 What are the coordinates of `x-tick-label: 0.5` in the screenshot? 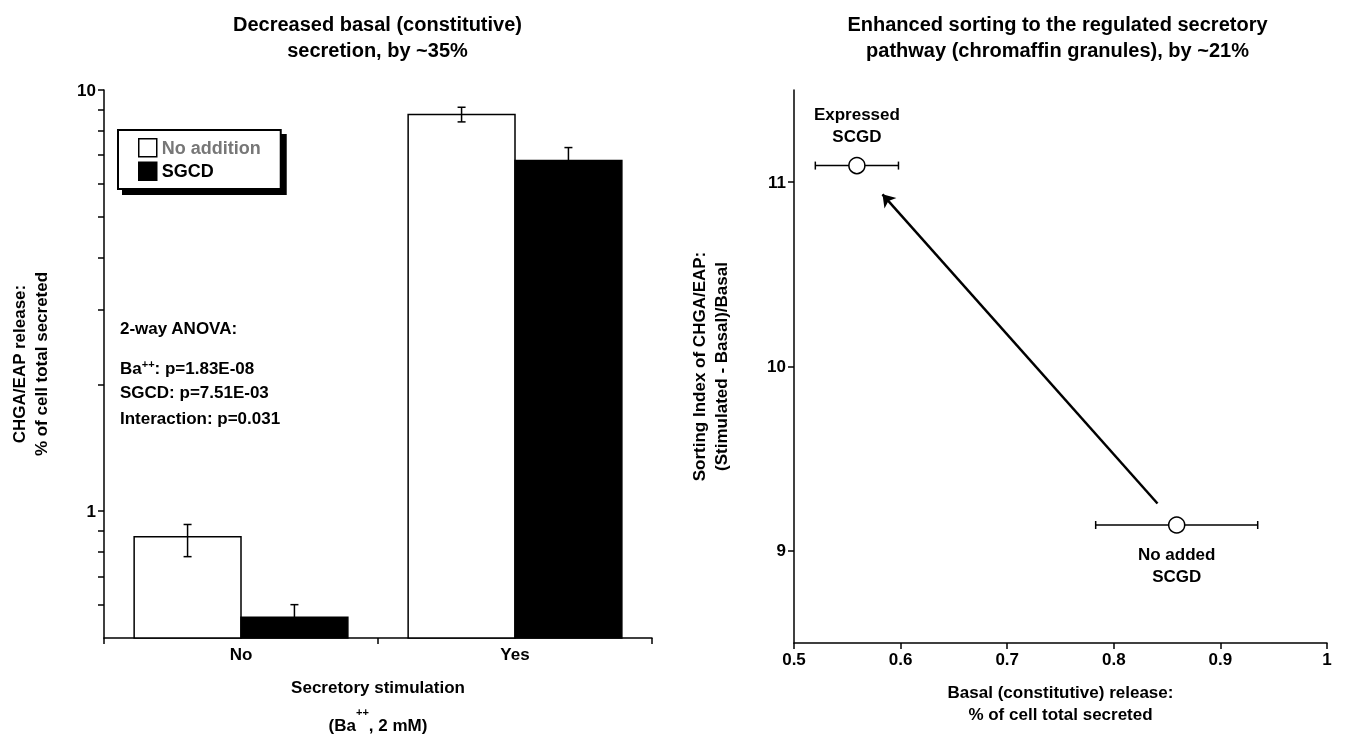 It's located at (794, 659).